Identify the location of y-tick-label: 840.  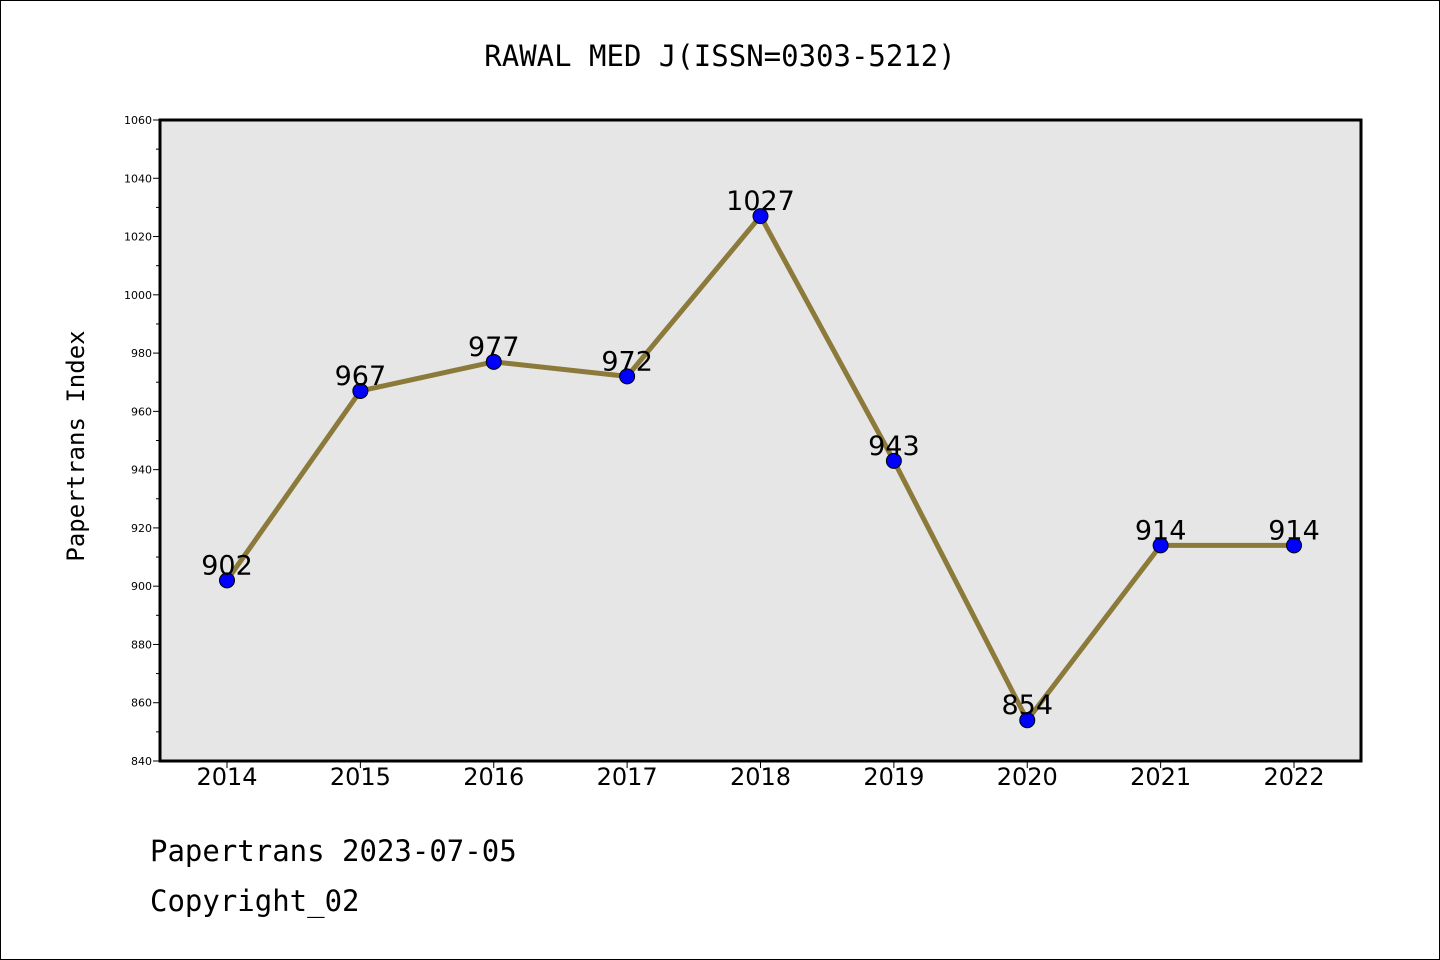
(141, 761).